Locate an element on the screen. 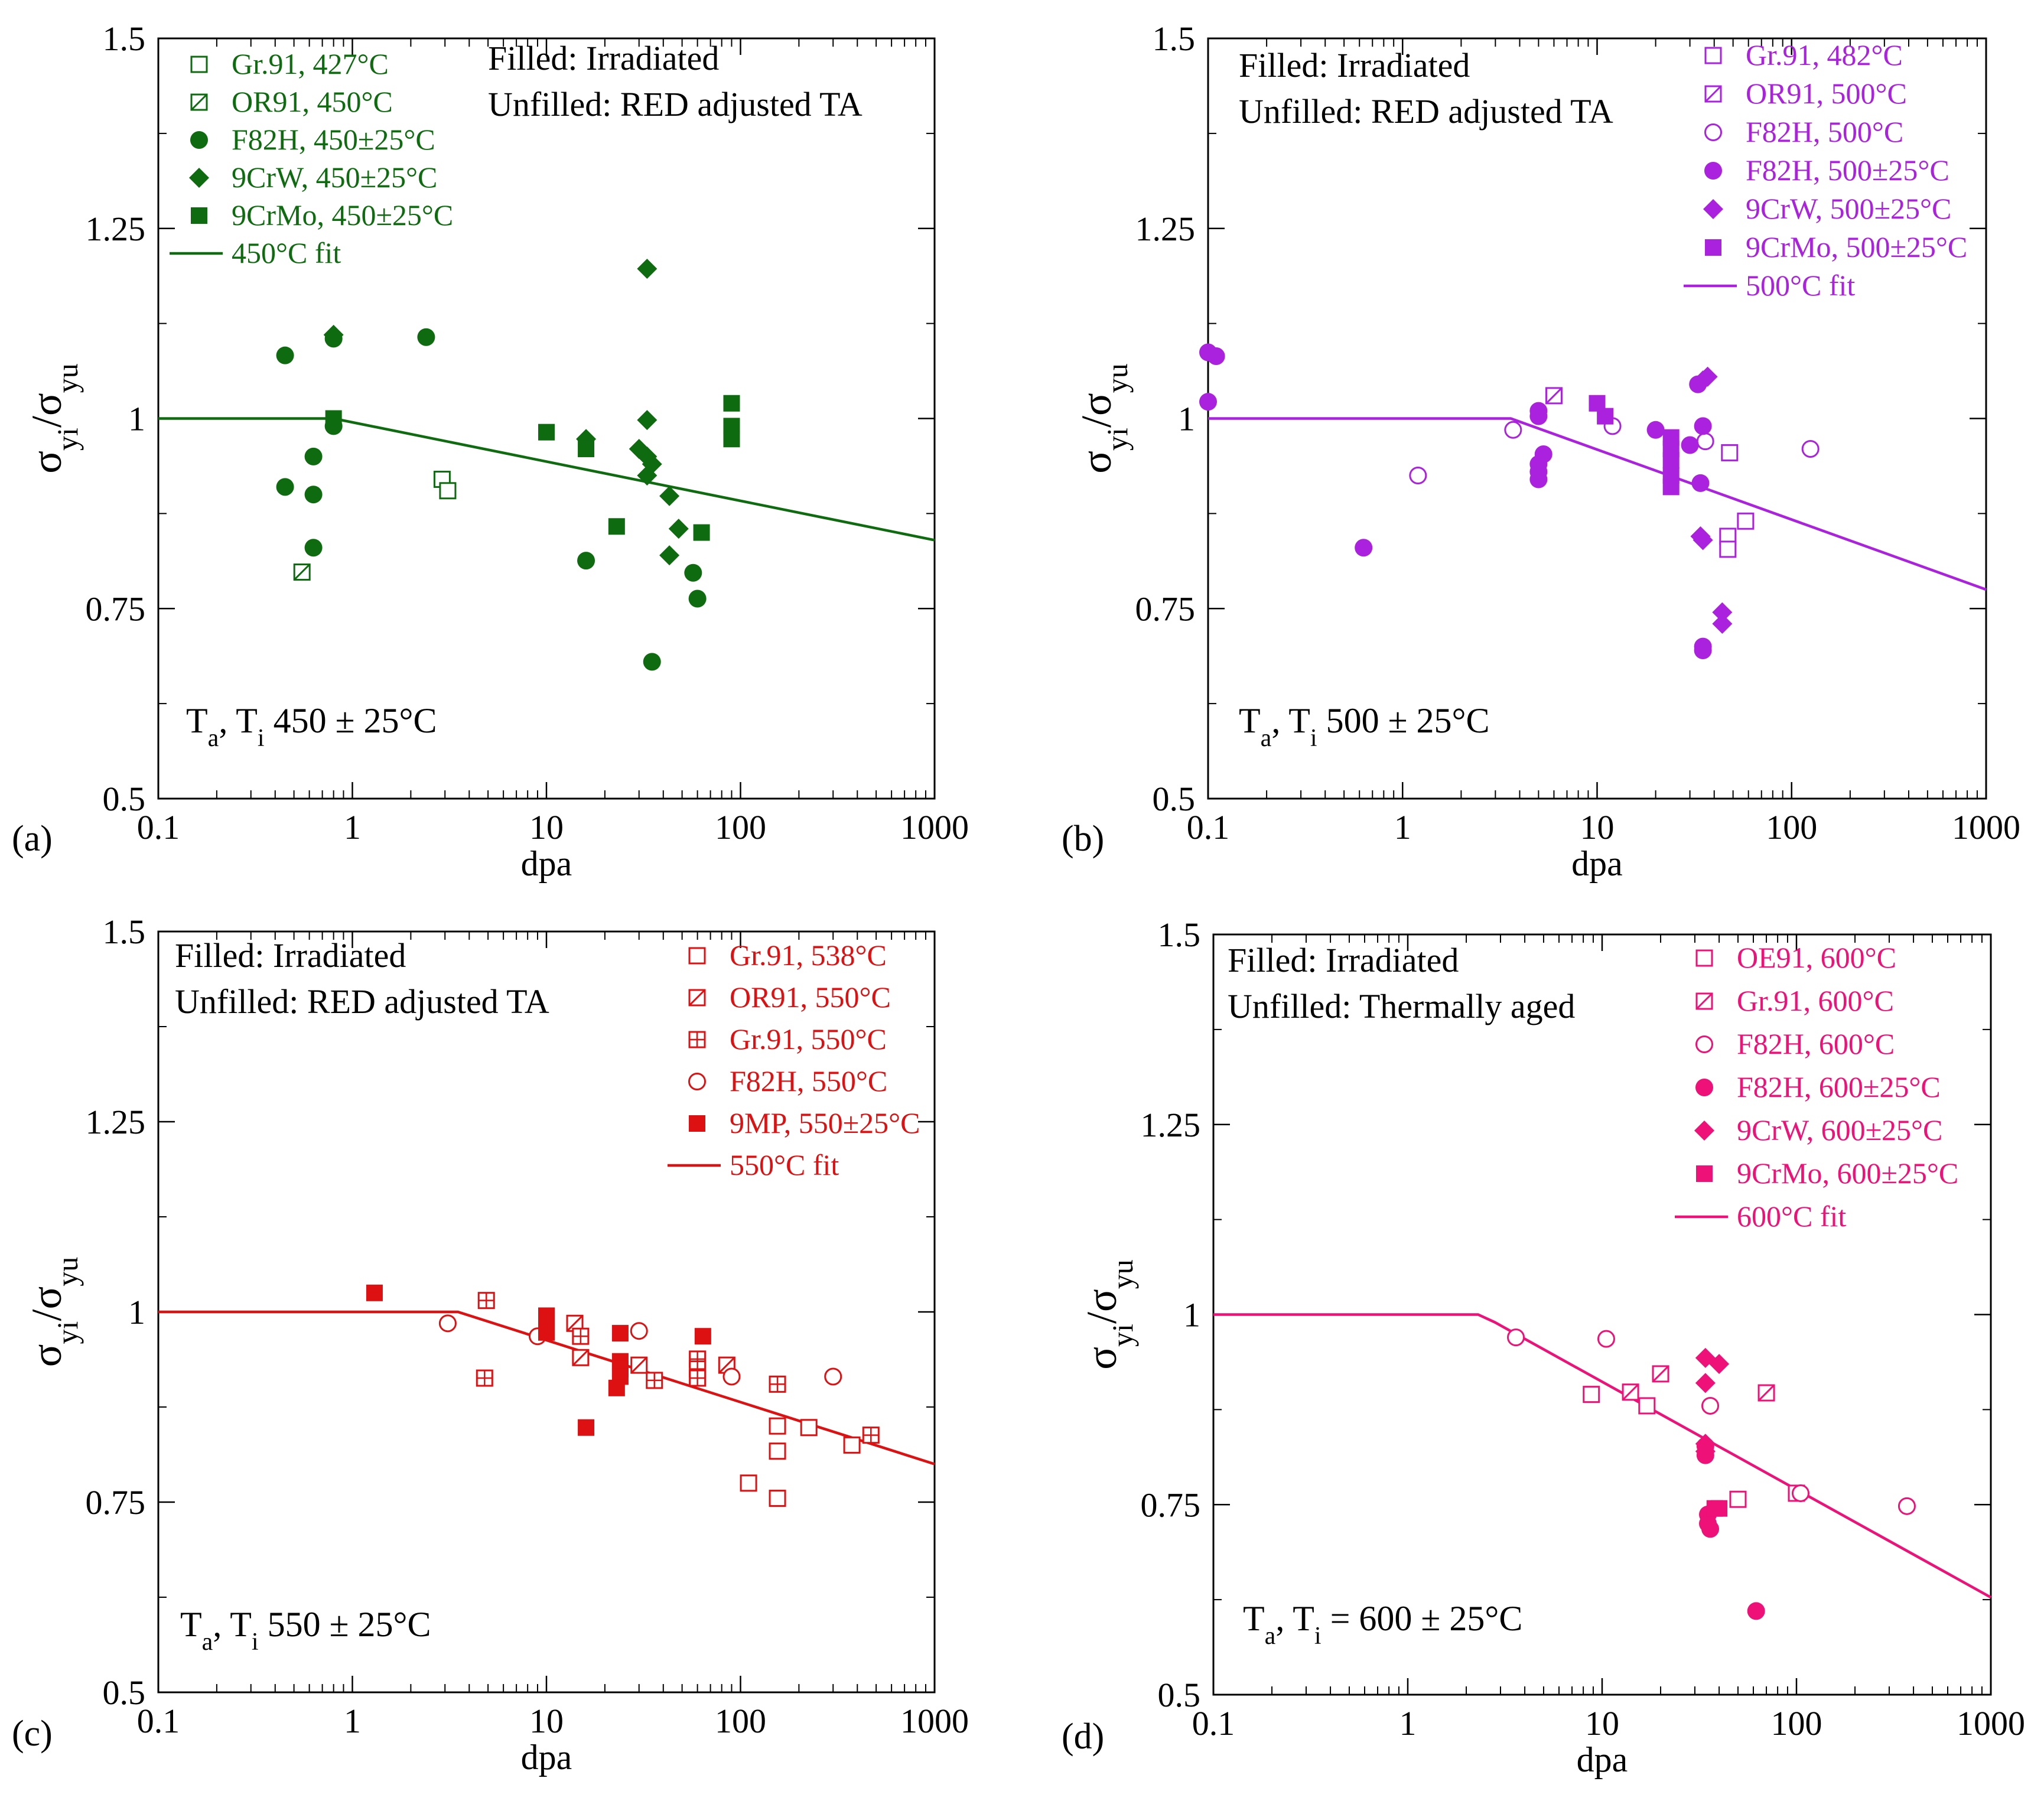 This screenshot has height=1801, width=2044. legend-entry: 9MP, 550±25°C is located at coordinates (804, 1122).